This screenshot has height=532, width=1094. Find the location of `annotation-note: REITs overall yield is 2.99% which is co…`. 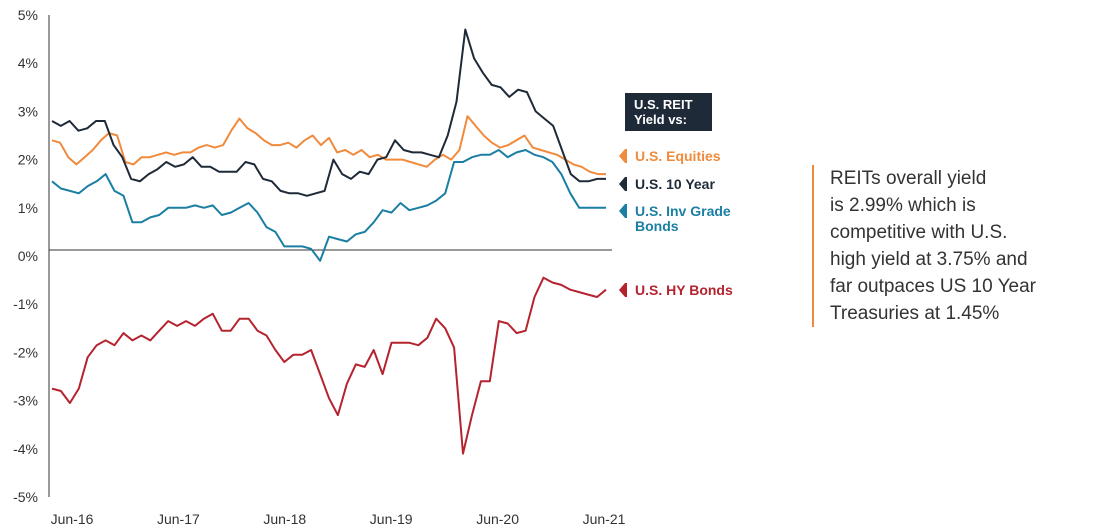

annotation-note: REITs overall yield is 2.99% which is co… is located at coordinates (953, 246).